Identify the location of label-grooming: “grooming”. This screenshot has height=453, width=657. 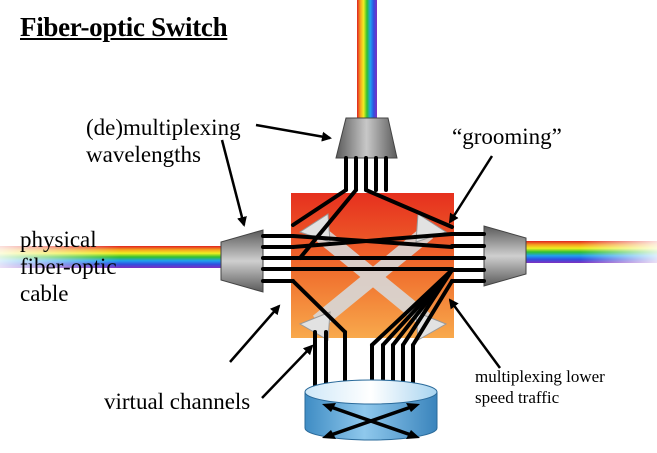
(507, 136).